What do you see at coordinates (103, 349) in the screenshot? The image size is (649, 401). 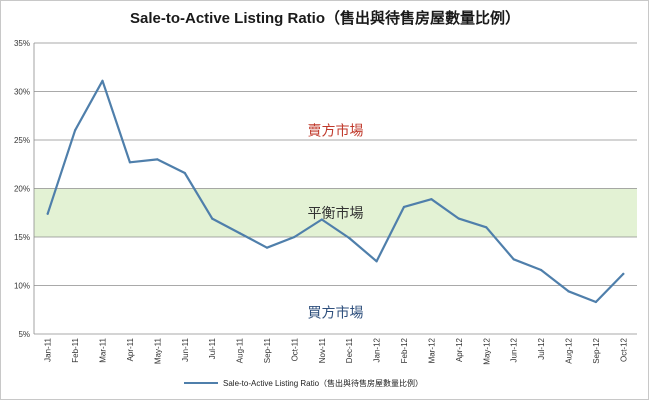 I see `x-tick-label: Mar-11` at bounding box center [103, 349].